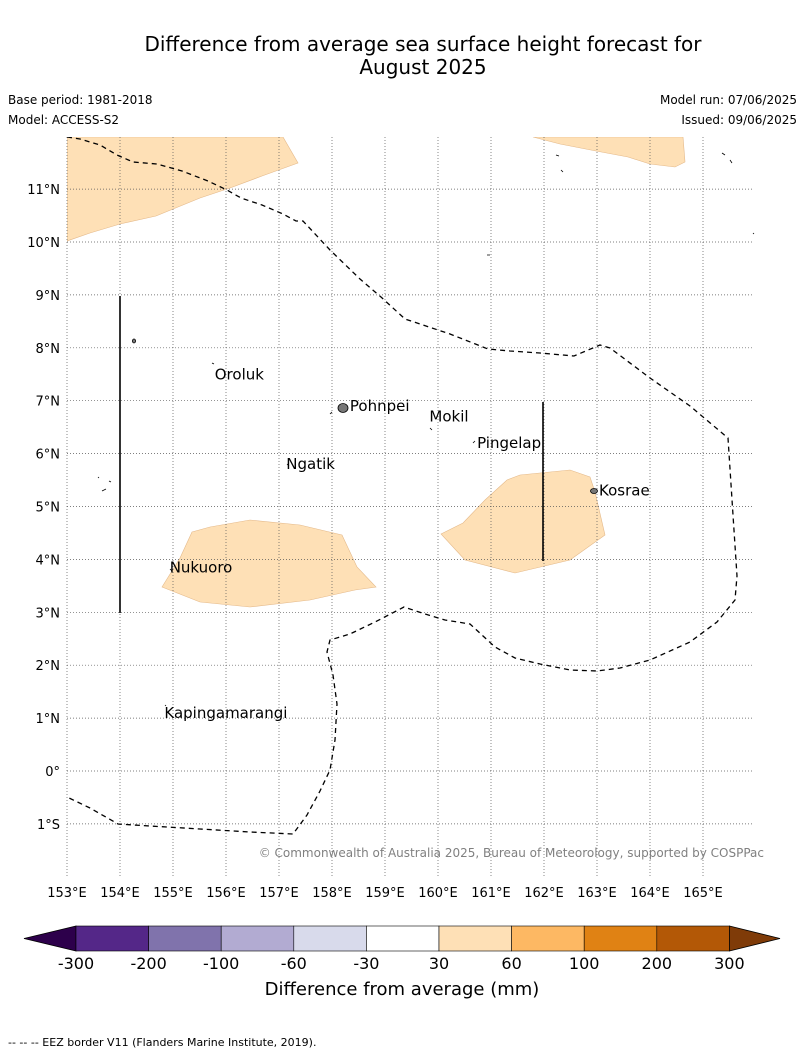 This screenshot has width=804, height=1058. Describe the element at coordinates (366, 963) in the screenshot. I see `colorbar-tick-label: -30` at that location.